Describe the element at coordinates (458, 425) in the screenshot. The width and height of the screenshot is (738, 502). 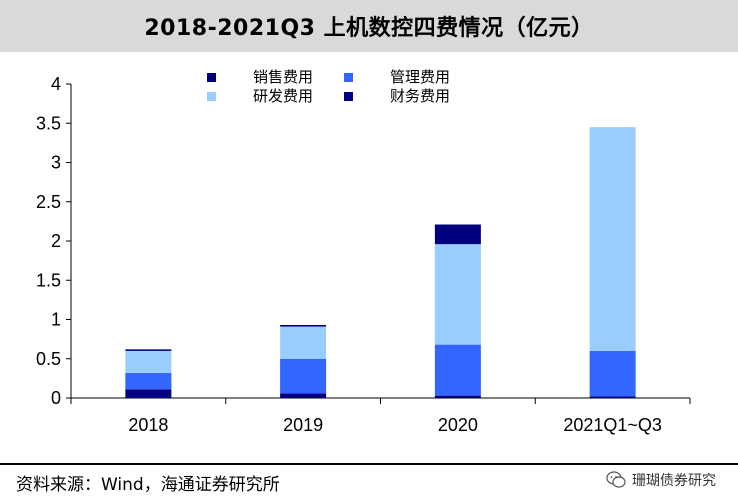
I see `x-tick-label: 2020` at that location.